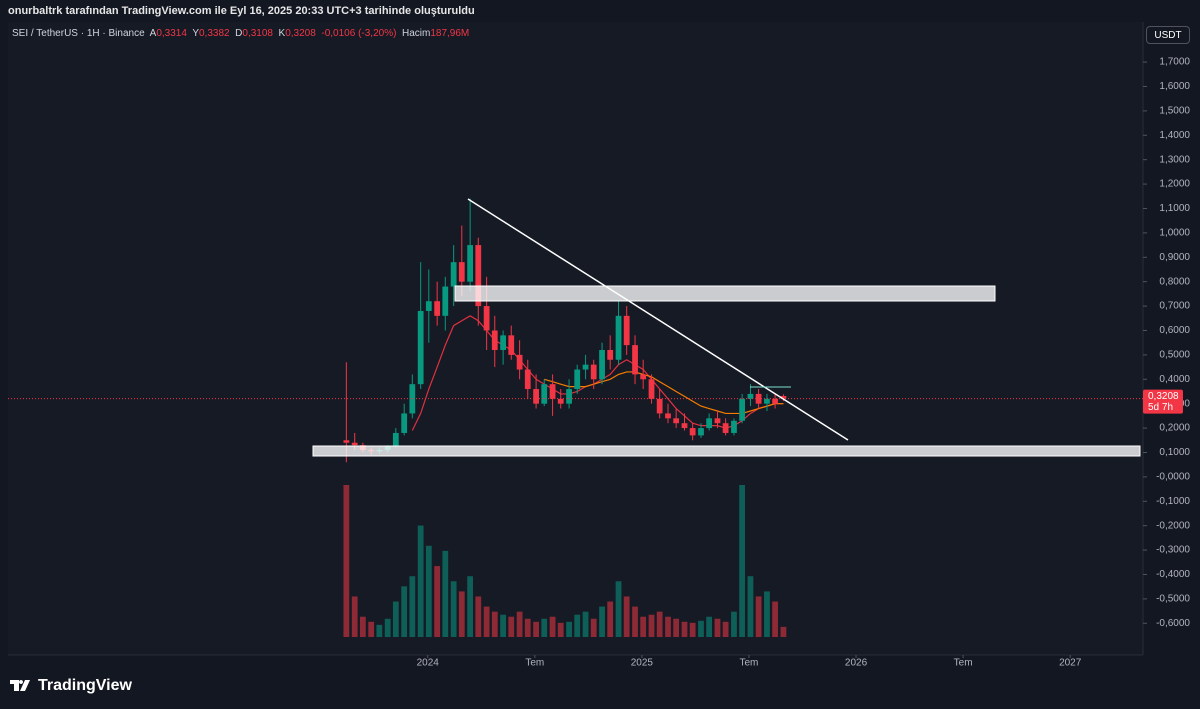  Describe the element at coordinates (214, 33) in the screenshot. I see `ohlc-value: 0,3382` at that location.